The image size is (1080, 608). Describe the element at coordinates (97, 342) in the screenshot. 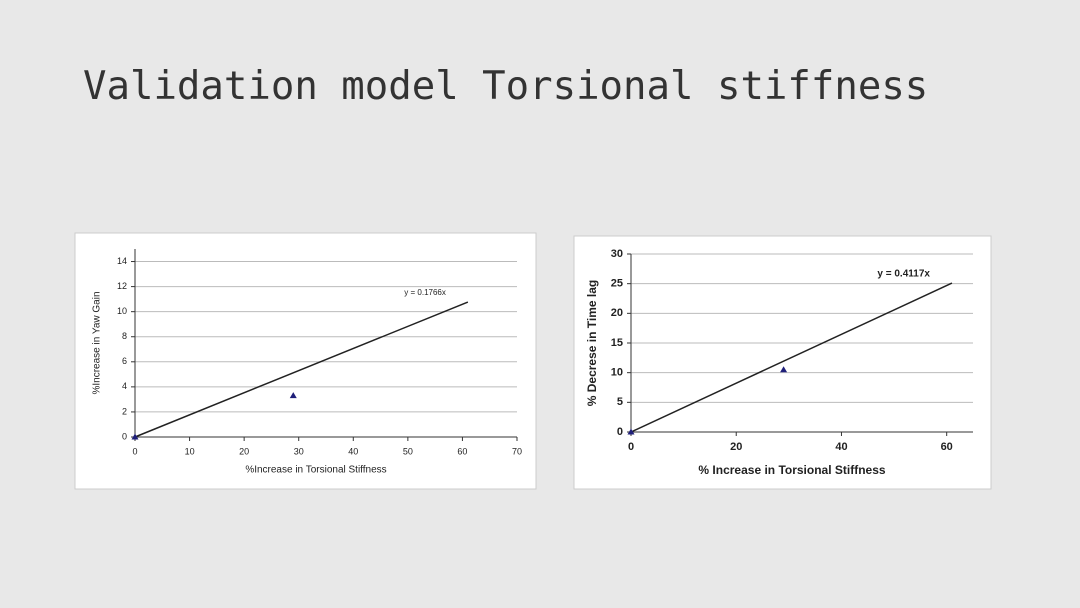

I see `y-axis-title: %Increase in Yaw Gain` at that location.